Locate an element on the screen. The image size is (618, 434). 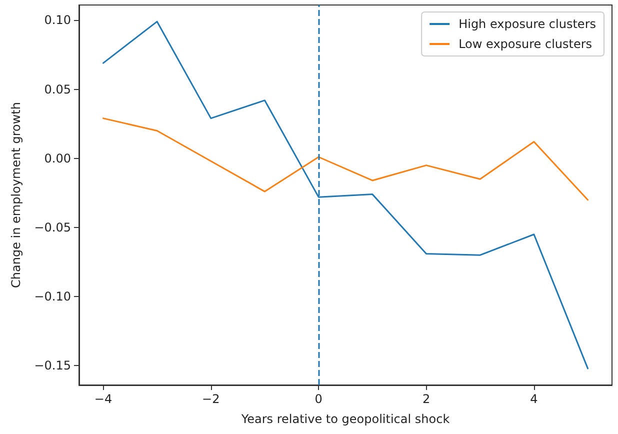
x-axis-title: Years relative to geopolitical shock is located at coordinates (345, 419).